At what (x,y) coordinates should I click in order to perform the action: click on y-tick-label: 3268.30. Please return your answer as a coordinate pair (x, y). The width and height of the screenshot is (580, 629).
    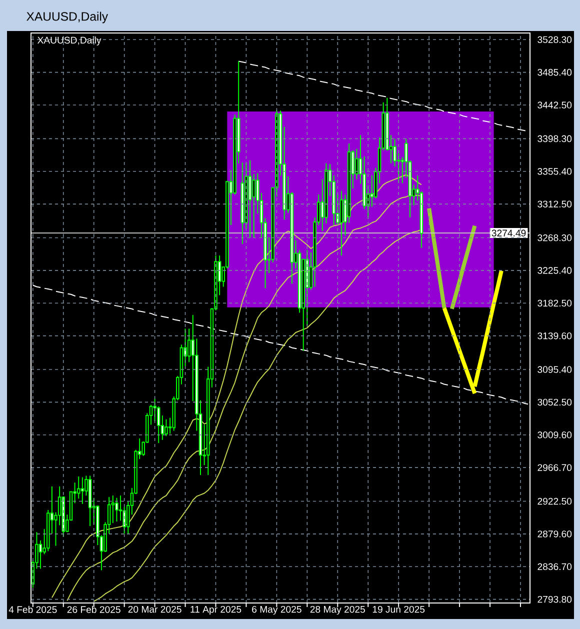
    Looking at the image, I should click on (555, 238).